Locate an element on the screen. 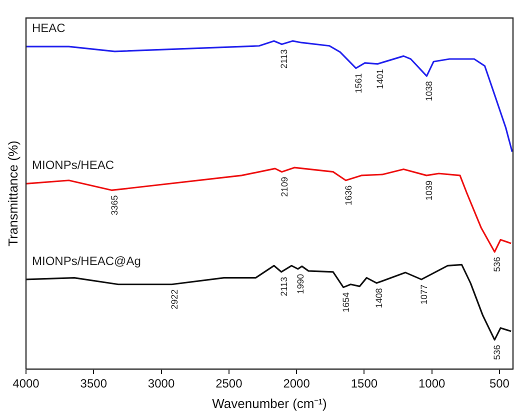 This screenshot has width=515, height=418. x-tick-label: 1000 is located at coordinates (432, 383).